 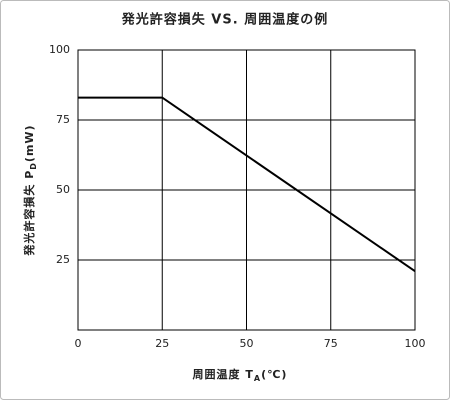 I want to click on y-label-unit: (mW), so click(x=29, y=143).